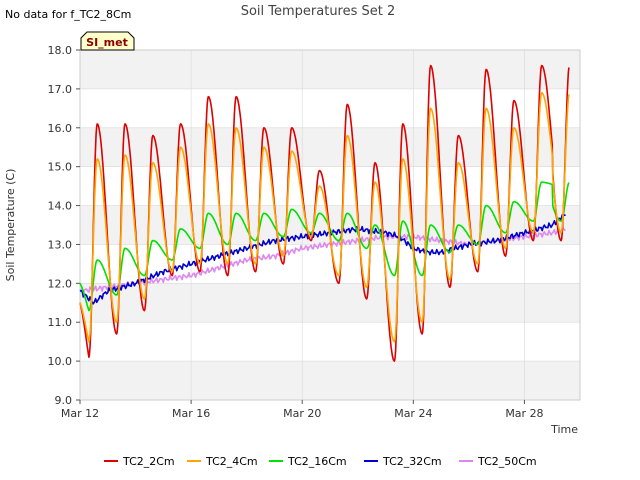 This screenshot has width=640, height=480. What do you see at coordinates (191, 413) in the screenshot?
I see `x-tick-label: Mar 16` at bounding box center [191, 413].